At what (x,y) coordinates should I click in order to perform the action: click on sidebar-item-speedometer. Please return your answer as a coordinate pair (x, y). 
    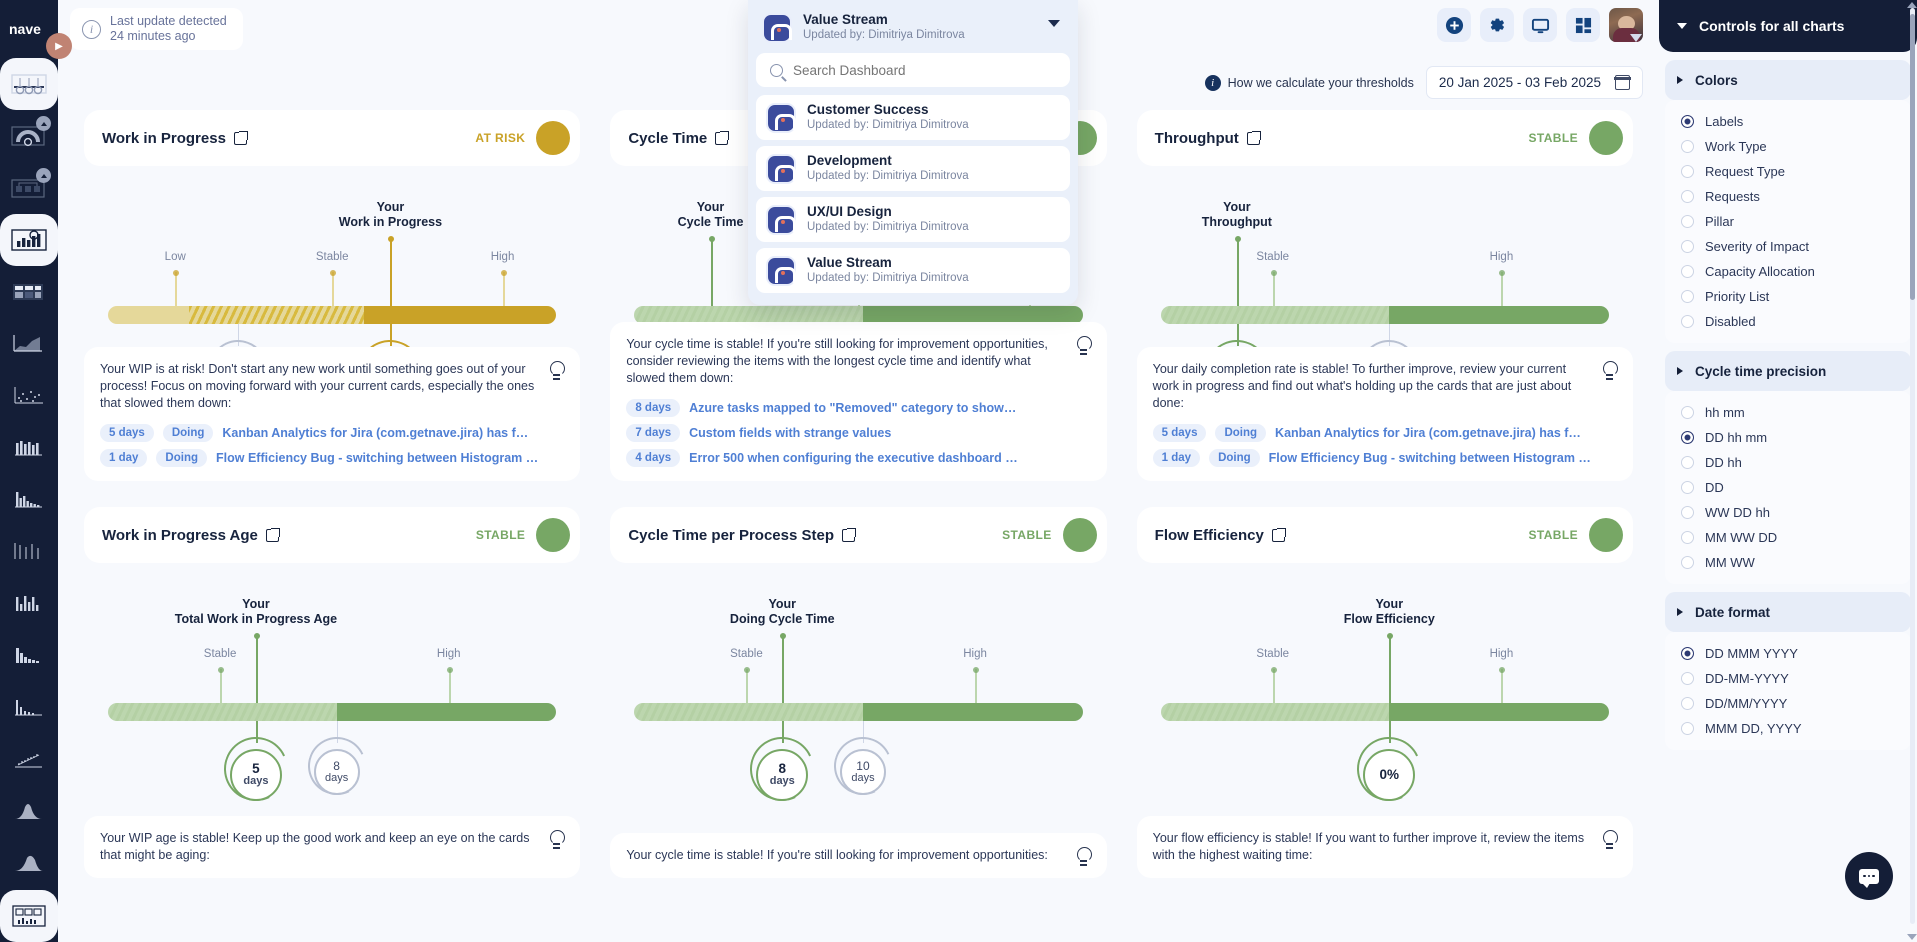
    Looking at the image, I should click on (29, 136).